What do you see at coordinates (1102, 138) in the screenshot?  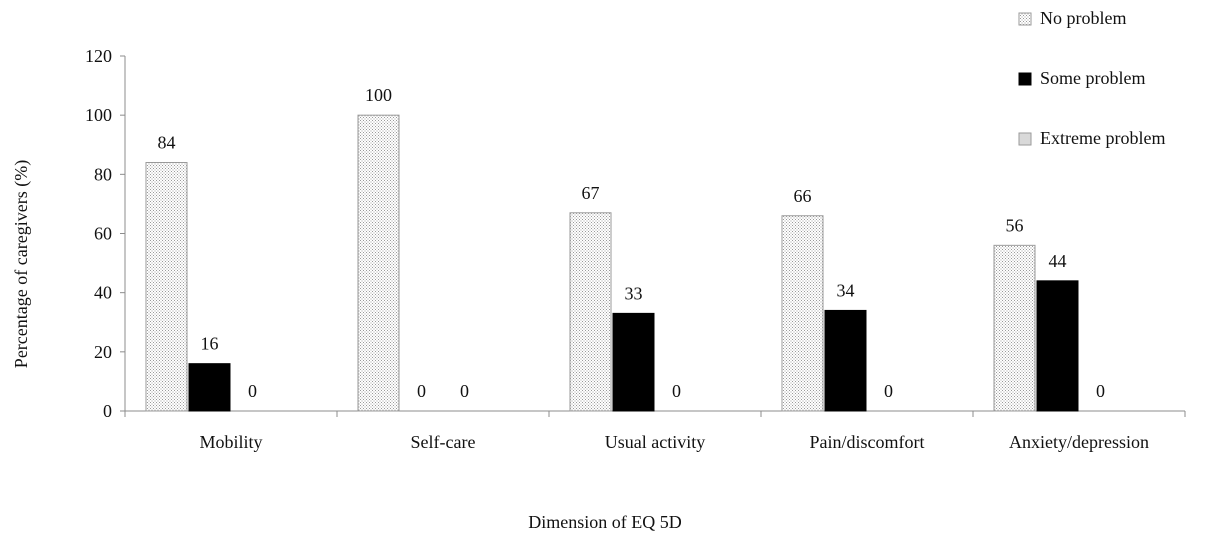 I see `legend-label: Extreme problem` at bounding box center [1102, 138].